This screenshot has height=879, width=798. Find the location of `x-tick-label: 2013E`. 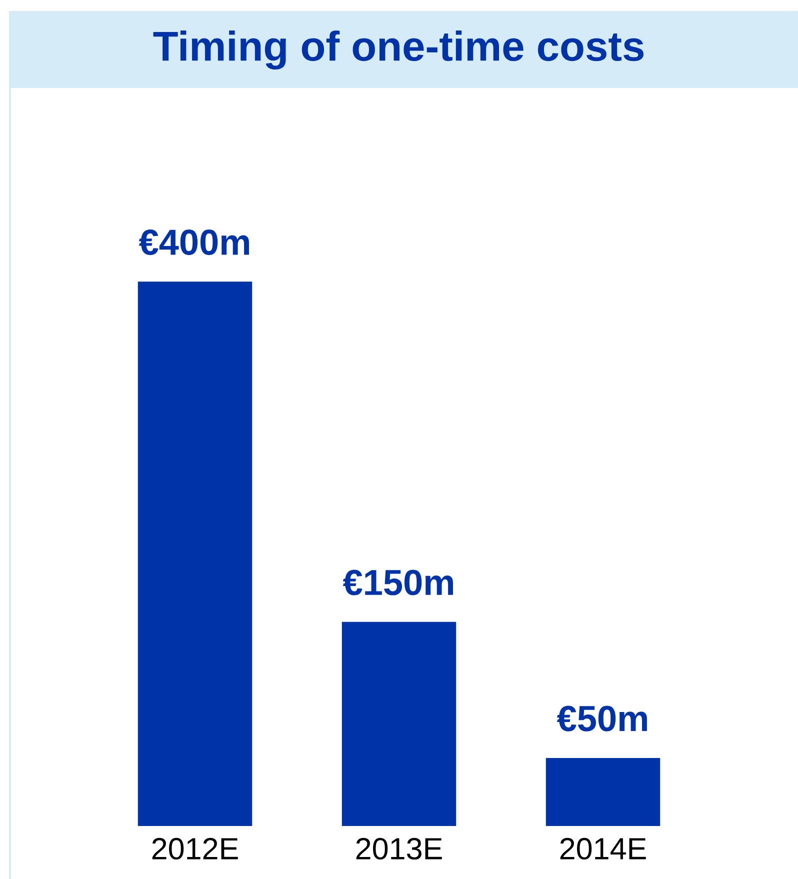

x-tick-label: 2013E is located at coordinates (399, 849).